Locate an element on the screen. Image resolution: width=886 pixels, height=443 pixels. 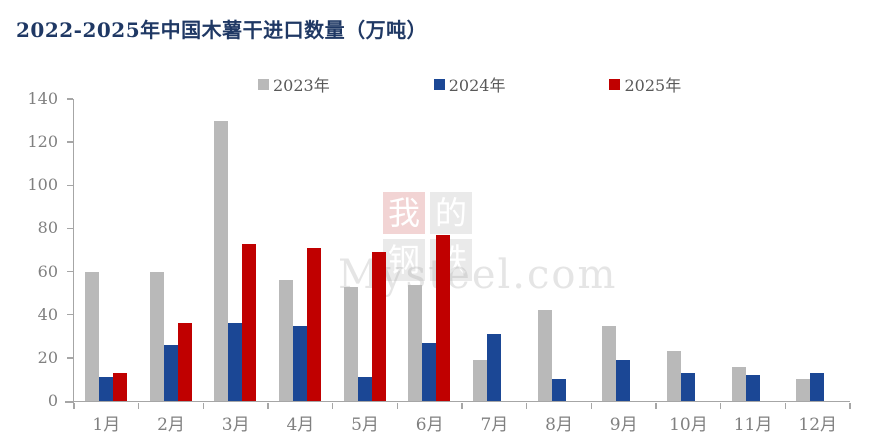
legend-item-2024年: 2024年 is located at coordinates (469, 84).